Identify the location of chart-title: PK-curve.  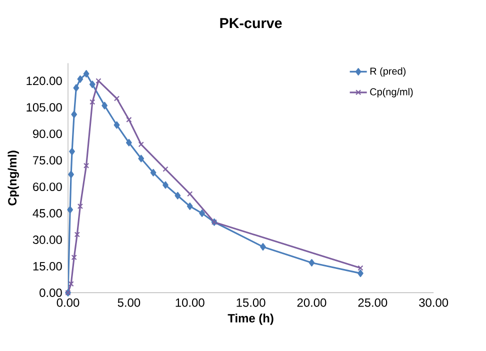
(251, 23).